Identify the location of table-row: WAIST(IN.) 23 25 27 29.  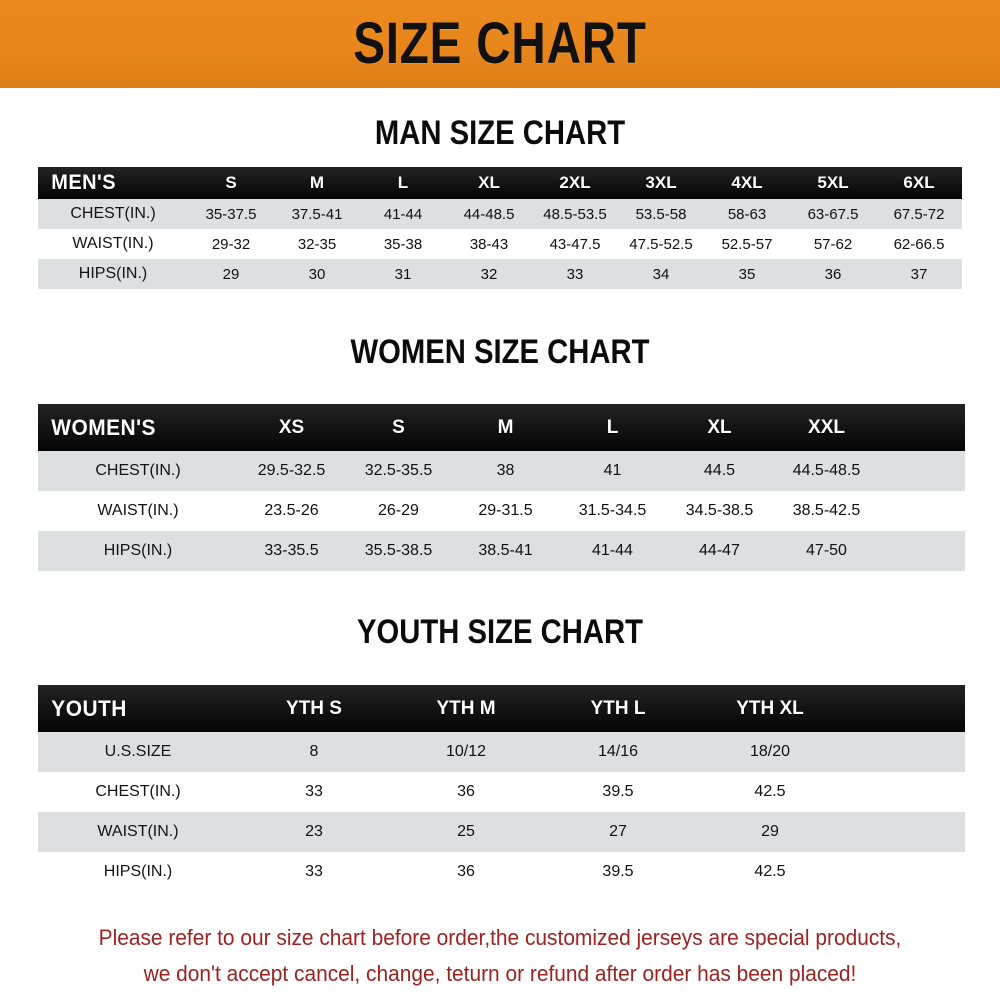
(501, 832).